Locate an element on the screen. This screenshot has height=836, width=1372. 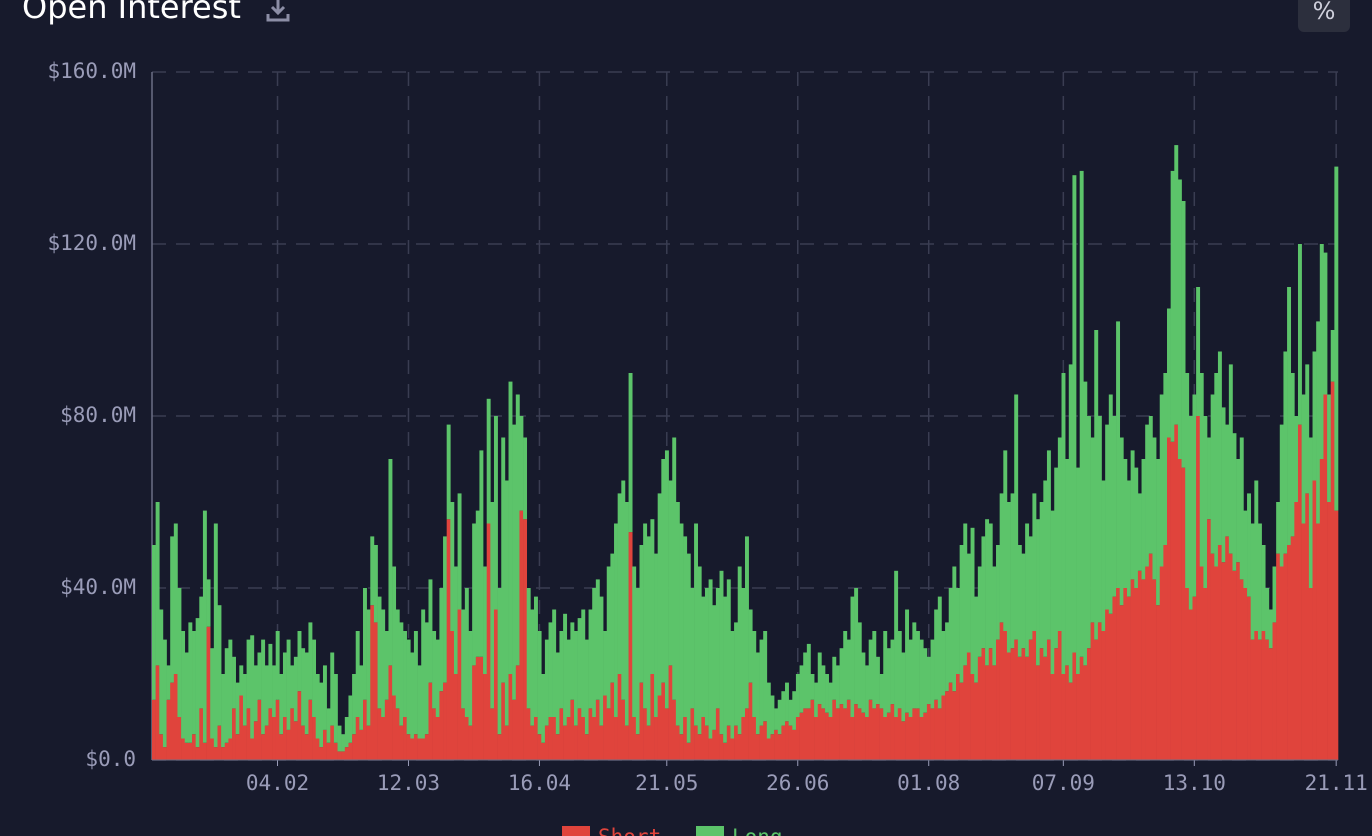
percent-toggle: % is located at coordinates (1324, 16).